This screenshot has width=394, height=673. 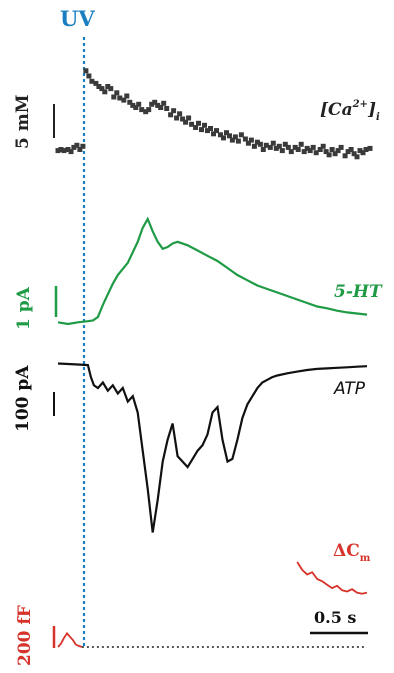 What do you see at coordinates (365, 558) in the screenshot?
I see `capacitance-label-sub: m` at bounding box center [365, 558].